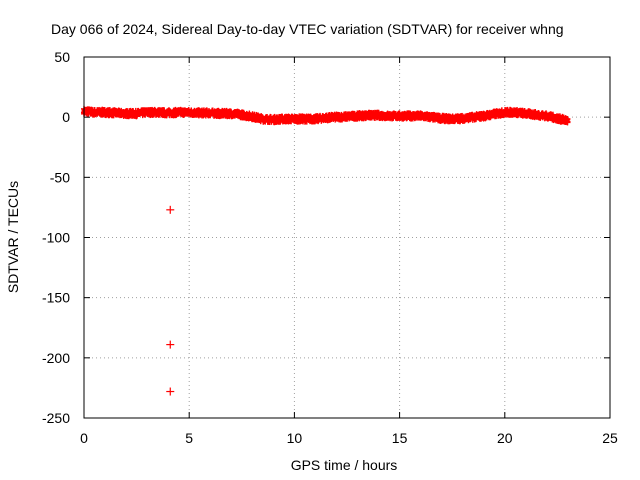 The image size is (640, 480). What do you see at coordinates (84, 438) in the screenshot?
I see `x-tick-label: 0` at bounding box center [84, 438].